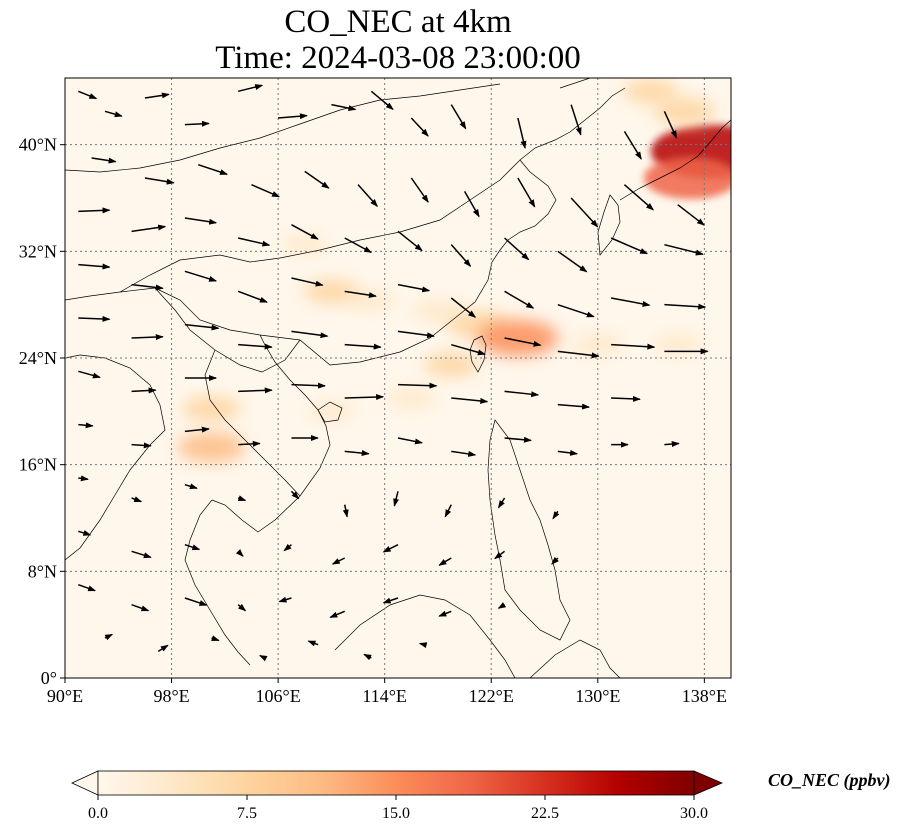  I want to click on lon-tick-label: 114°E, so click(384, 696).